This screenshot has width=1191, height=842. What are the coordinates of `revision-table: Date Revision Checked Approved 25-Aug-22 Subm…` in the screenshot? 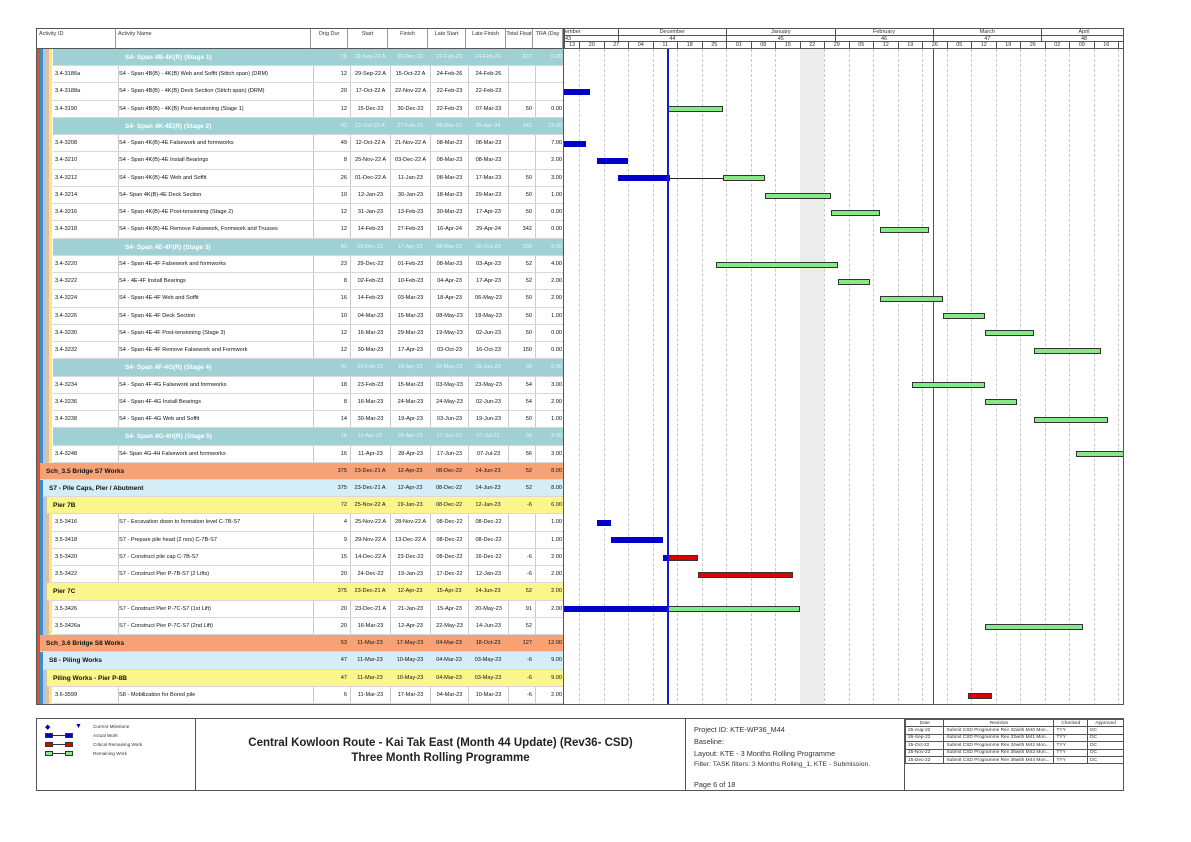 It's located at (1014, 741).